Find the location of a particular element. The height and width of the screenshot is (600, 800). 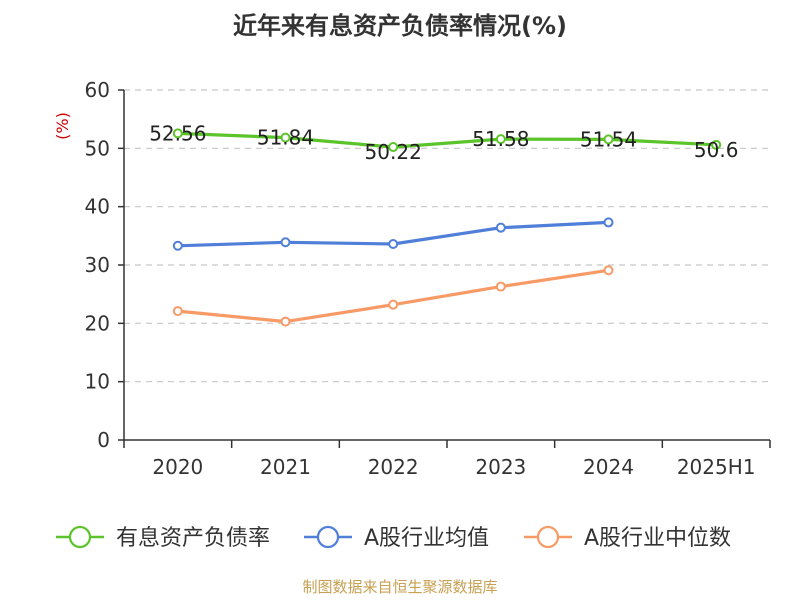

y-tick-label-60: 60 is located at coordinates (97, 90).